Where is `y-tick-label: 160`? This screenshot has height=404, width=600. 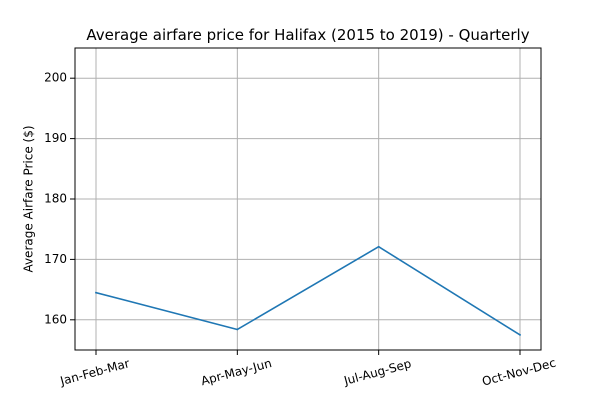
y-tick-label: 160 is located at coordinates (55, 319).